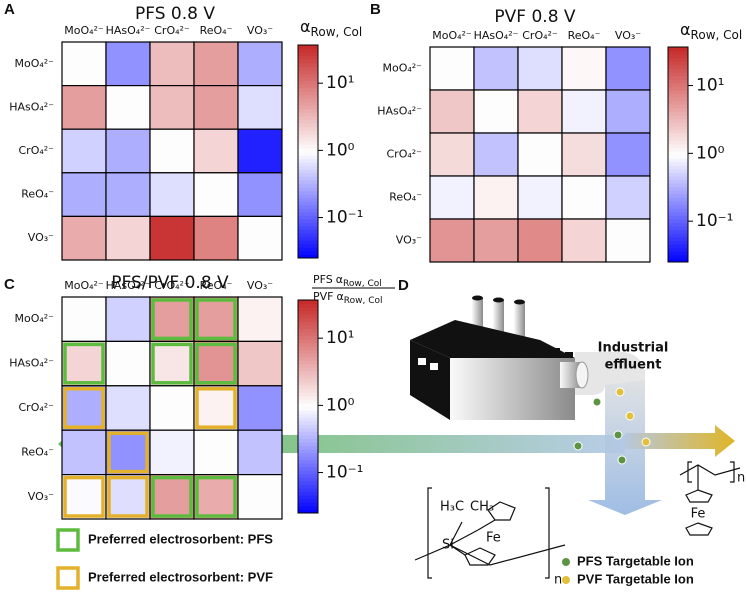 This screenshot has width=747, height=606. I want to click on effluent-stream, so click(610, 373).